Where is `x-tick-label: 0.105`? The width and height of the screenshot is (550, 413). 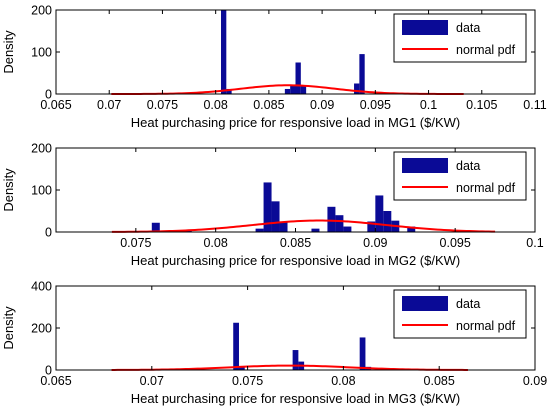 x-tick-label: 0.105 is located at coordinates (481, 105).